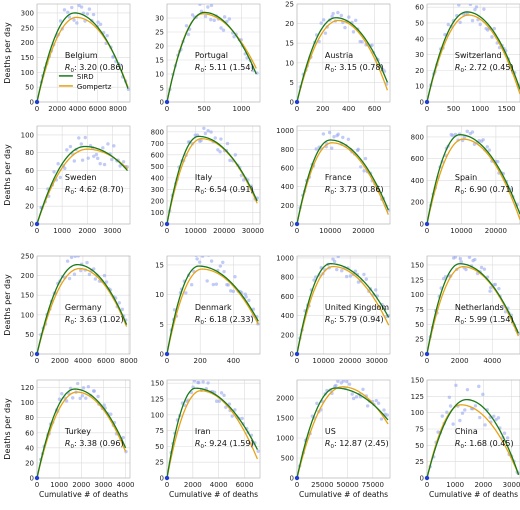 This screenshot has width=520, height=510. I want to click on country-label: Portugal, so click(211, 55).